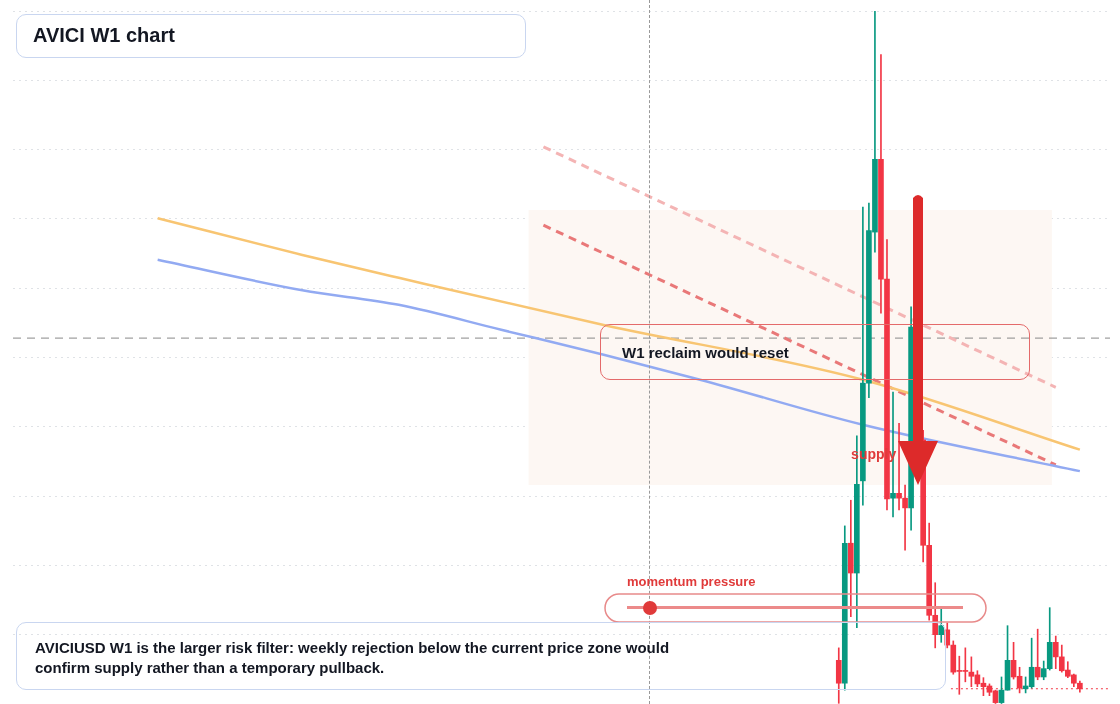 The width and height of the screenshot is (1120, 704). Describe the element at coordinates (815, 352) in the screenshot. I see `note-card: W1 reclaim would reset` at that location.